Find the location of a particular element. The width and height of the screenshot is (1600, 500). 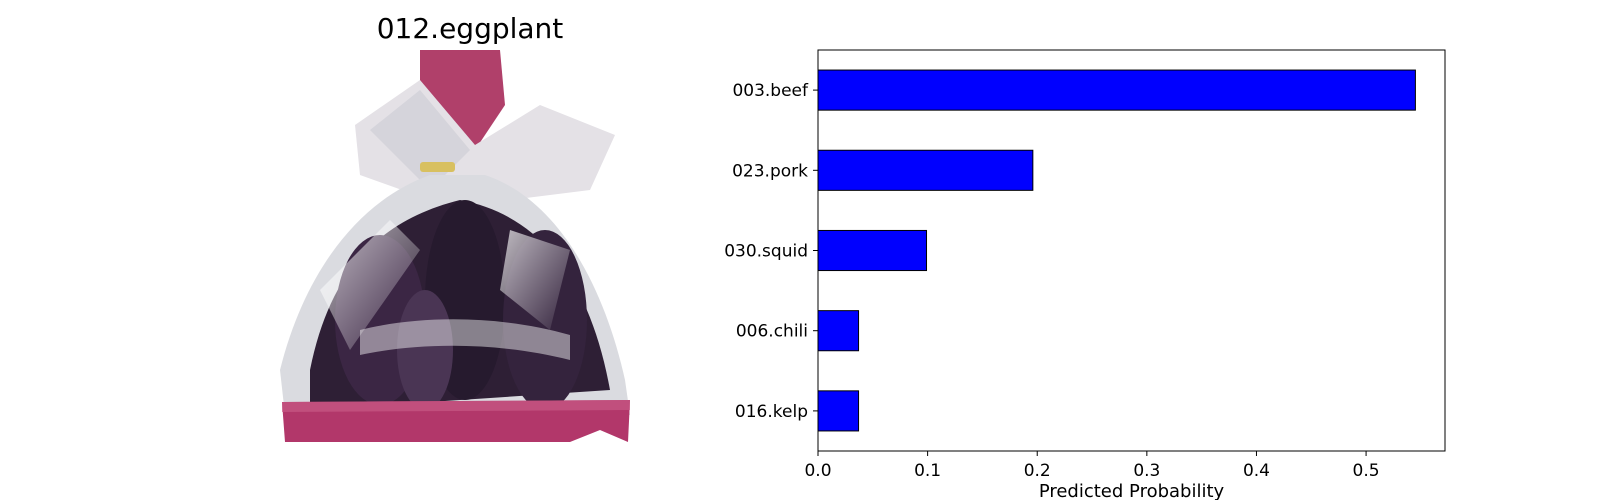

x-axis-label: Predicted Probability is located at coordinates (1132, 490).